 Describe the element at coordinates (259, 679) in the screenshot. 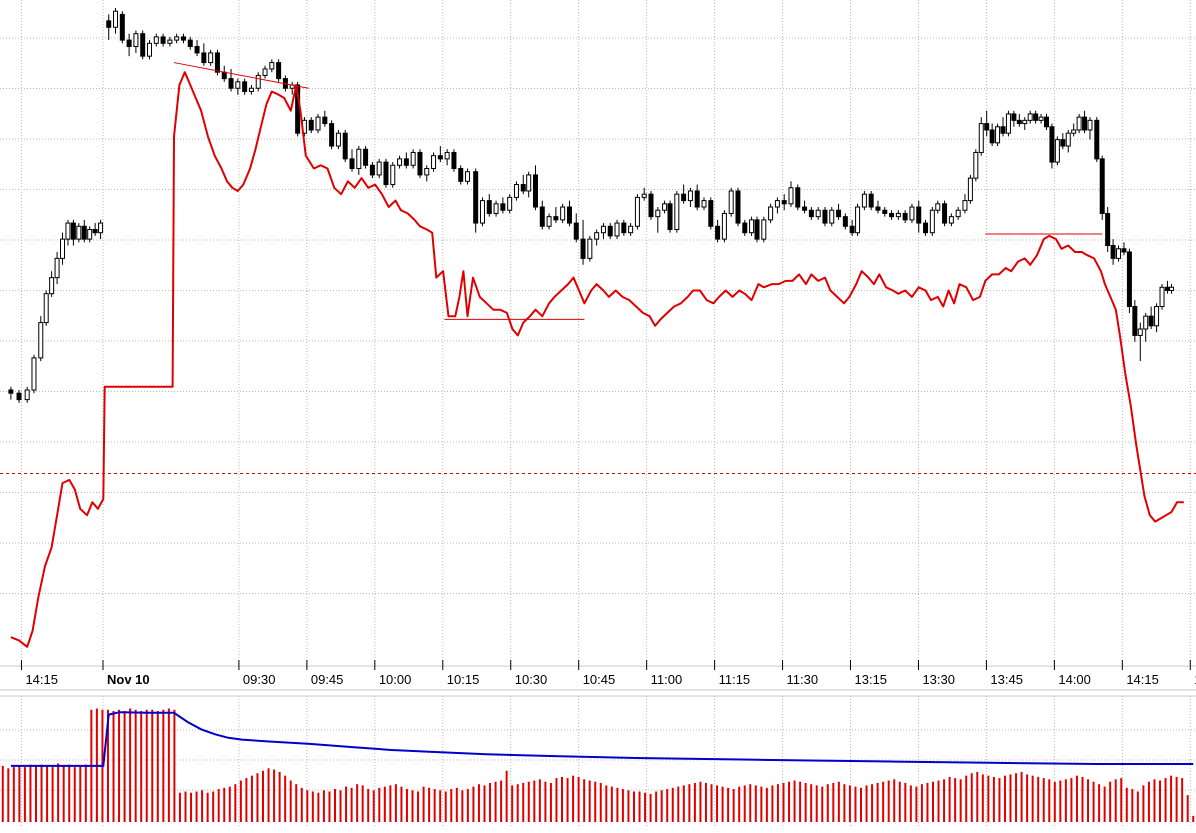

I see `x-axis-tick-label: 09:30` at that location.